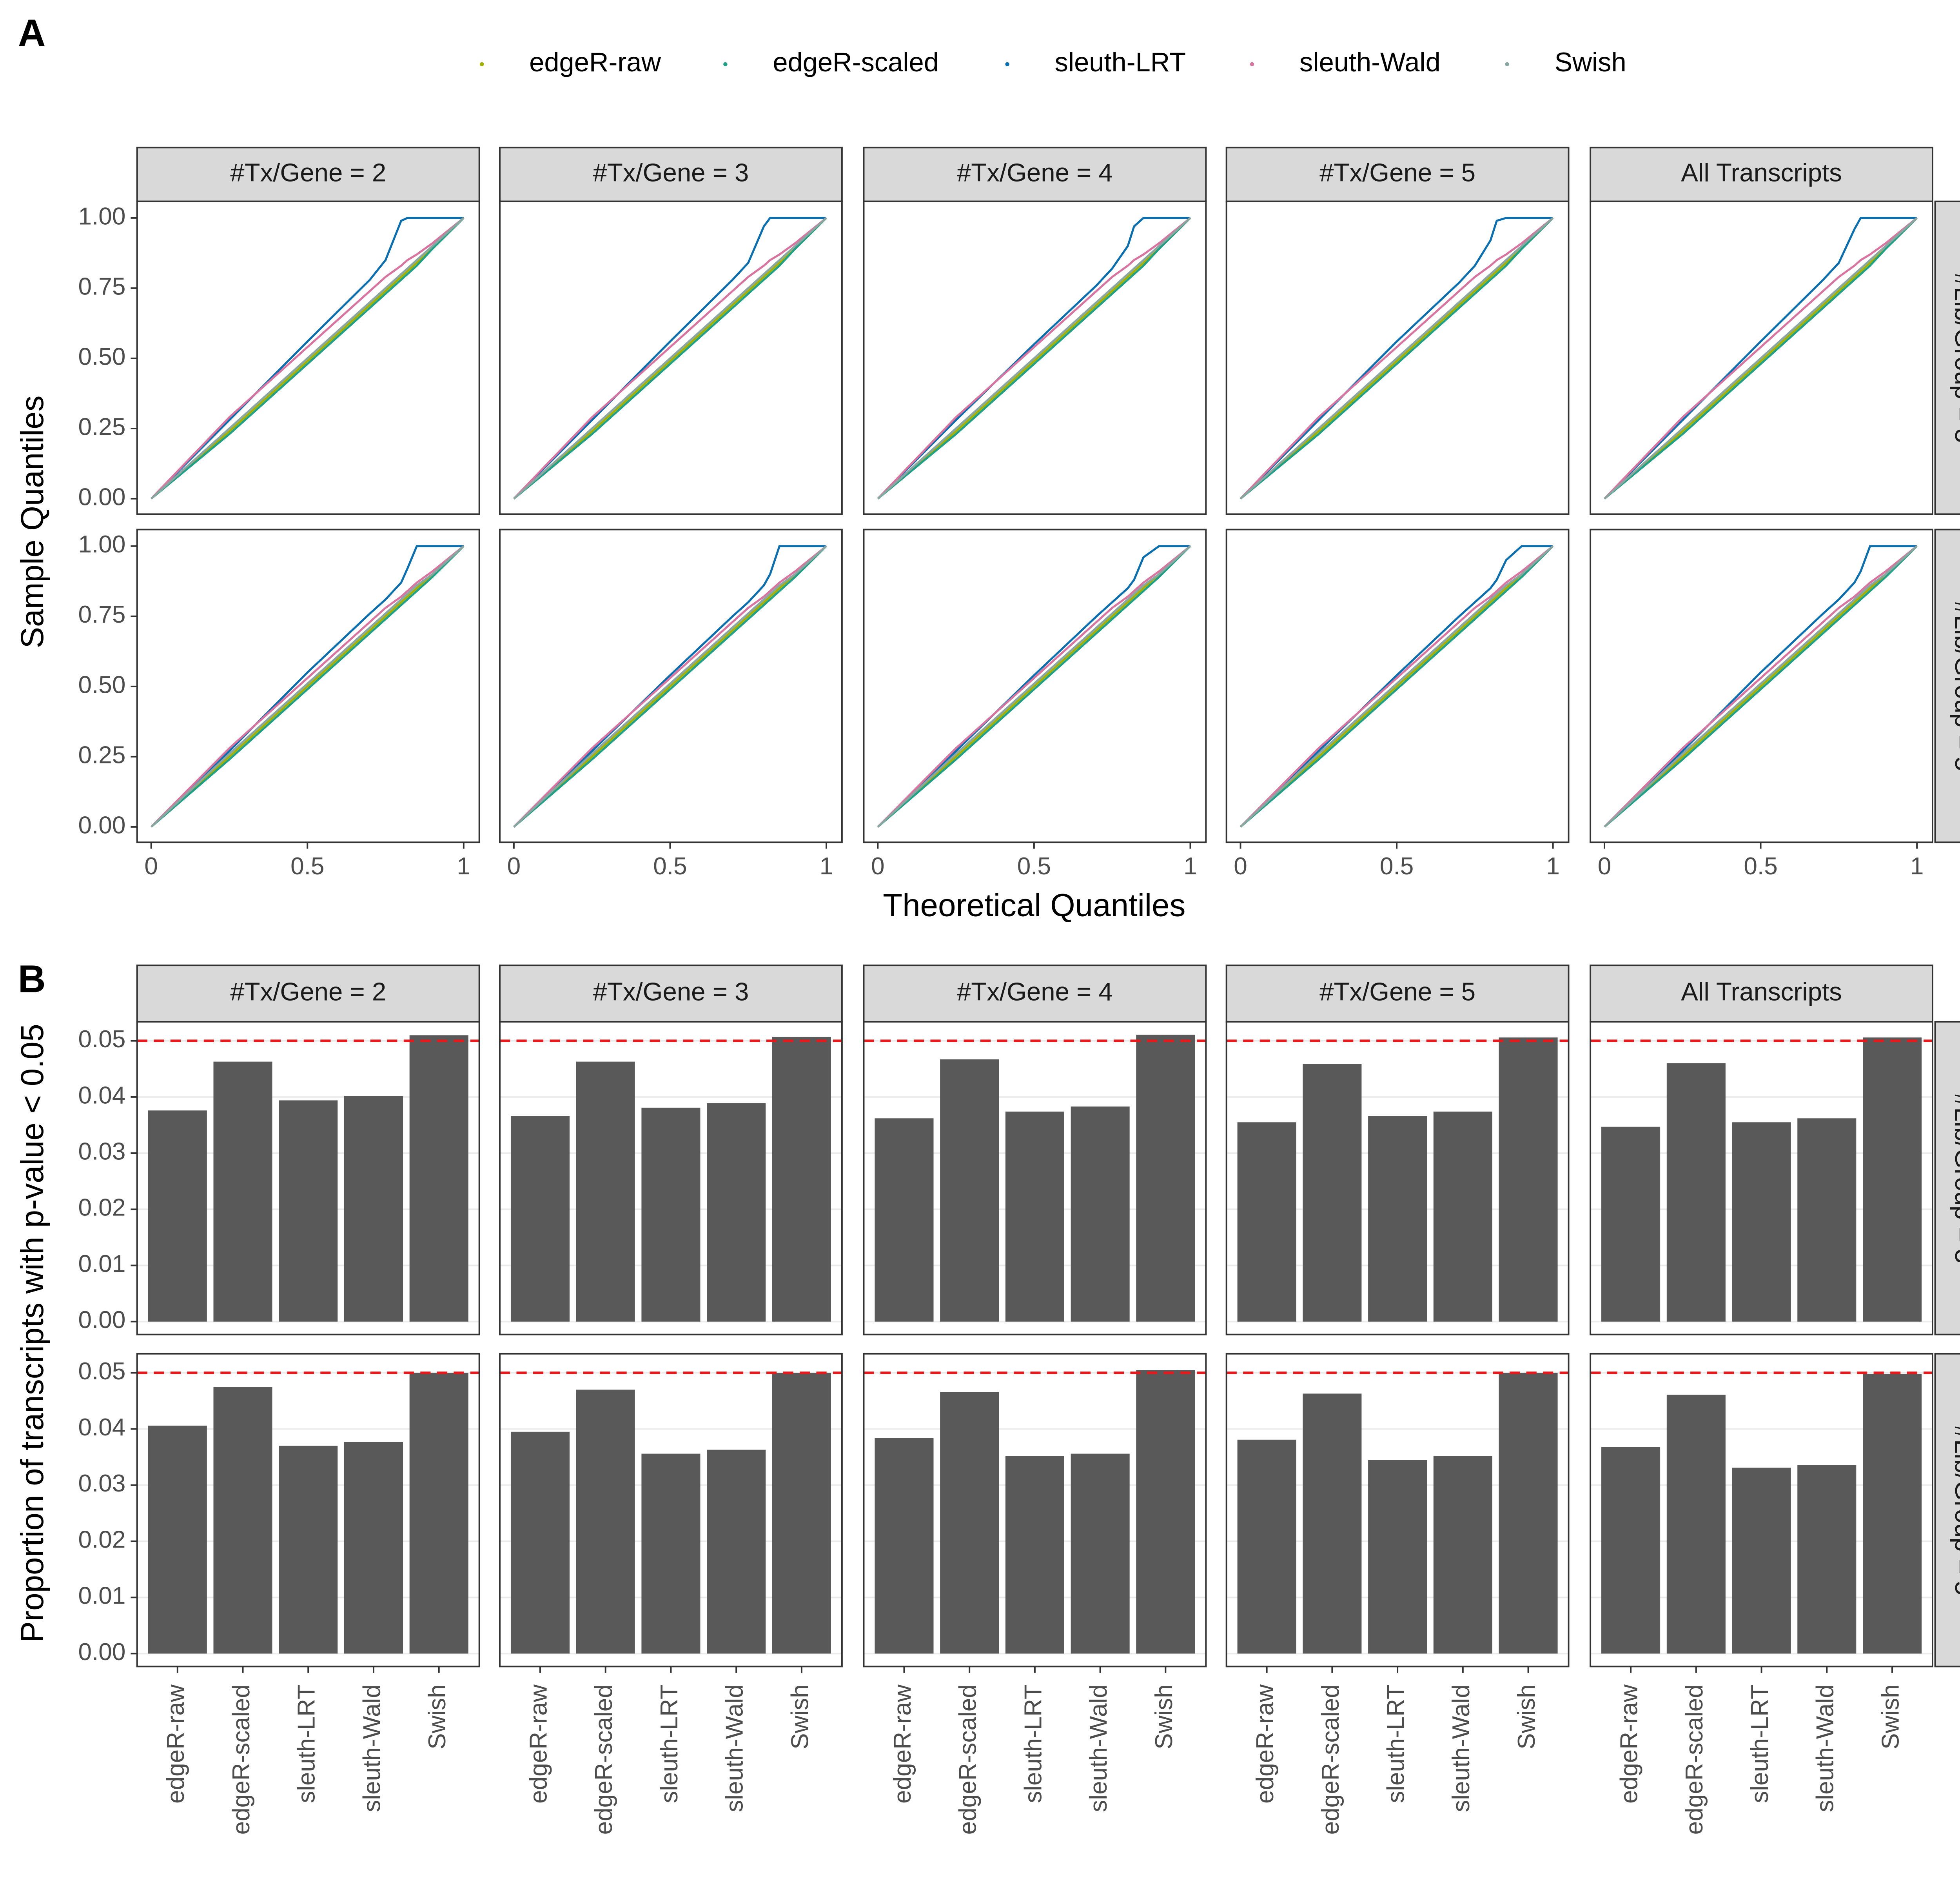 The height and width of the screenshot is (1882, 1960). I want to click on legend-label: Swish, so click(1590, 62).